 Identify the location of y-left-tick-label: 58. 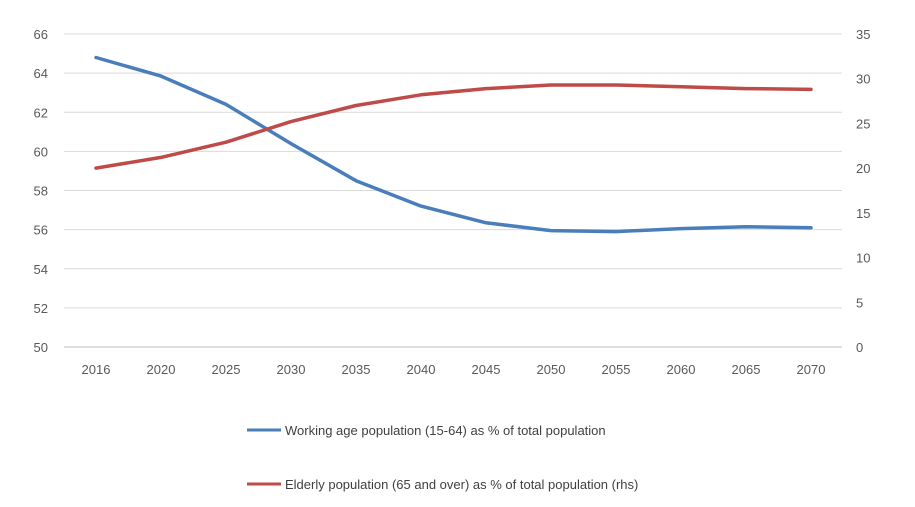
(41, 191).